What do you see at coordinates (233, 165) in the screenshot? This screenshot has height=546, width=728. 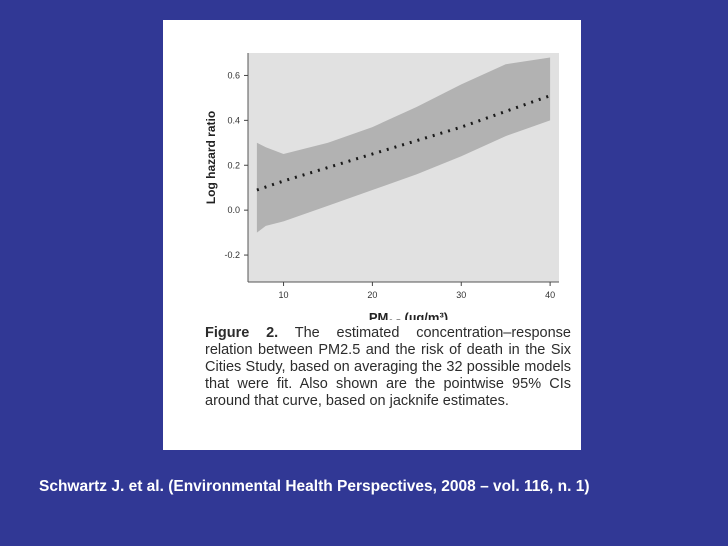 I see `y-tick-label: 0.2` at bounding box center [233, 165].